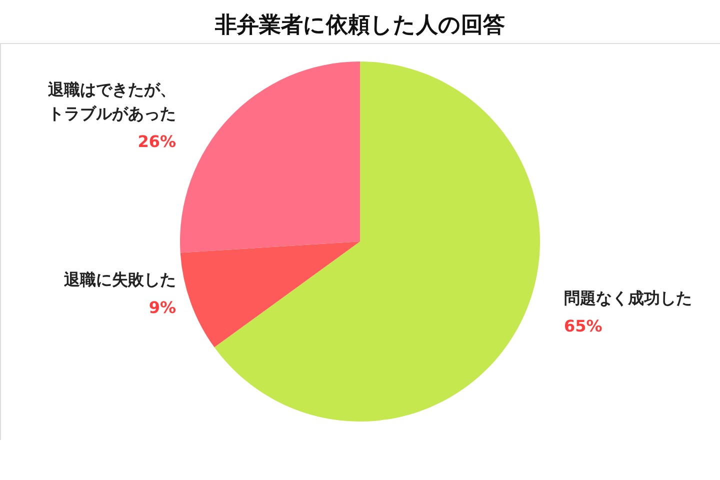 This screenshot has width=720, height=480. I want to click on slice-label: 退職に失敗した, so click(119, 279).